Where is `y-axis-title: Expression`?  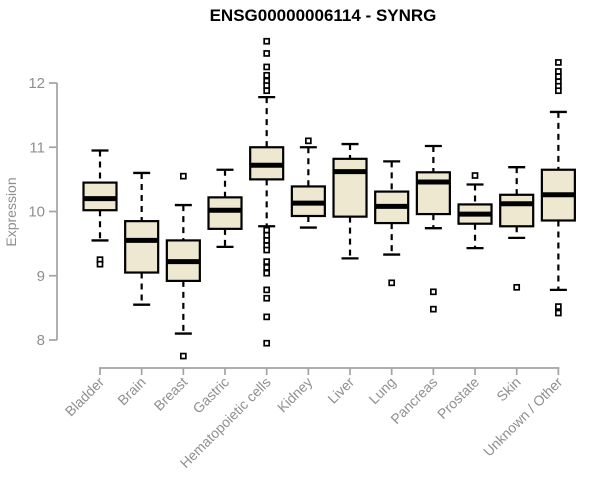 y-axis-title: Expression is located at coordinates (11, 211).